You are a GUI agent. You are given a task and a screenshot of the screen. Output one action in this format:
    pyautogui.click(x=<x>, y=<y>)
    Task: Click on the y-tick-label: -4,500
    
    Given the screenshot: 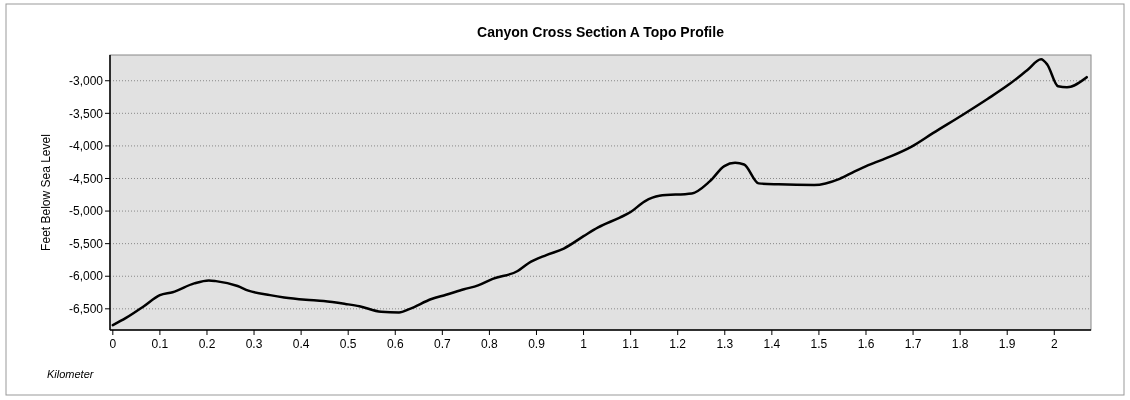 What is the action you would take?
    pyautogui.click(x=86, y=178)
    